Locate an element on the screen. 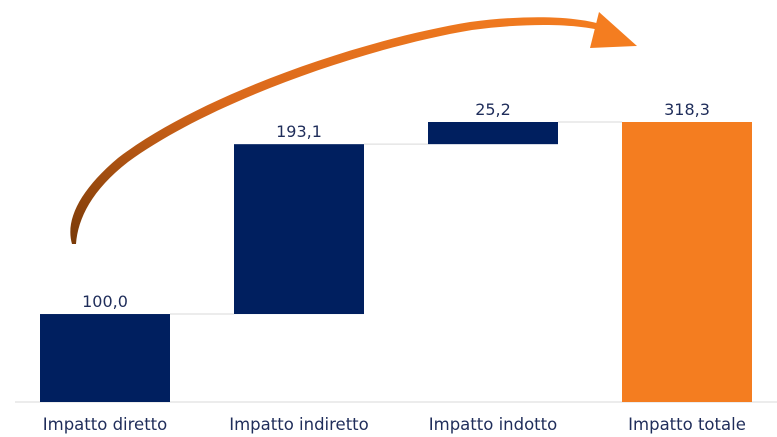 The height and width of the screenshot is (437, 777). value-label-2: 193,1 is located at coordinates (299, 131).